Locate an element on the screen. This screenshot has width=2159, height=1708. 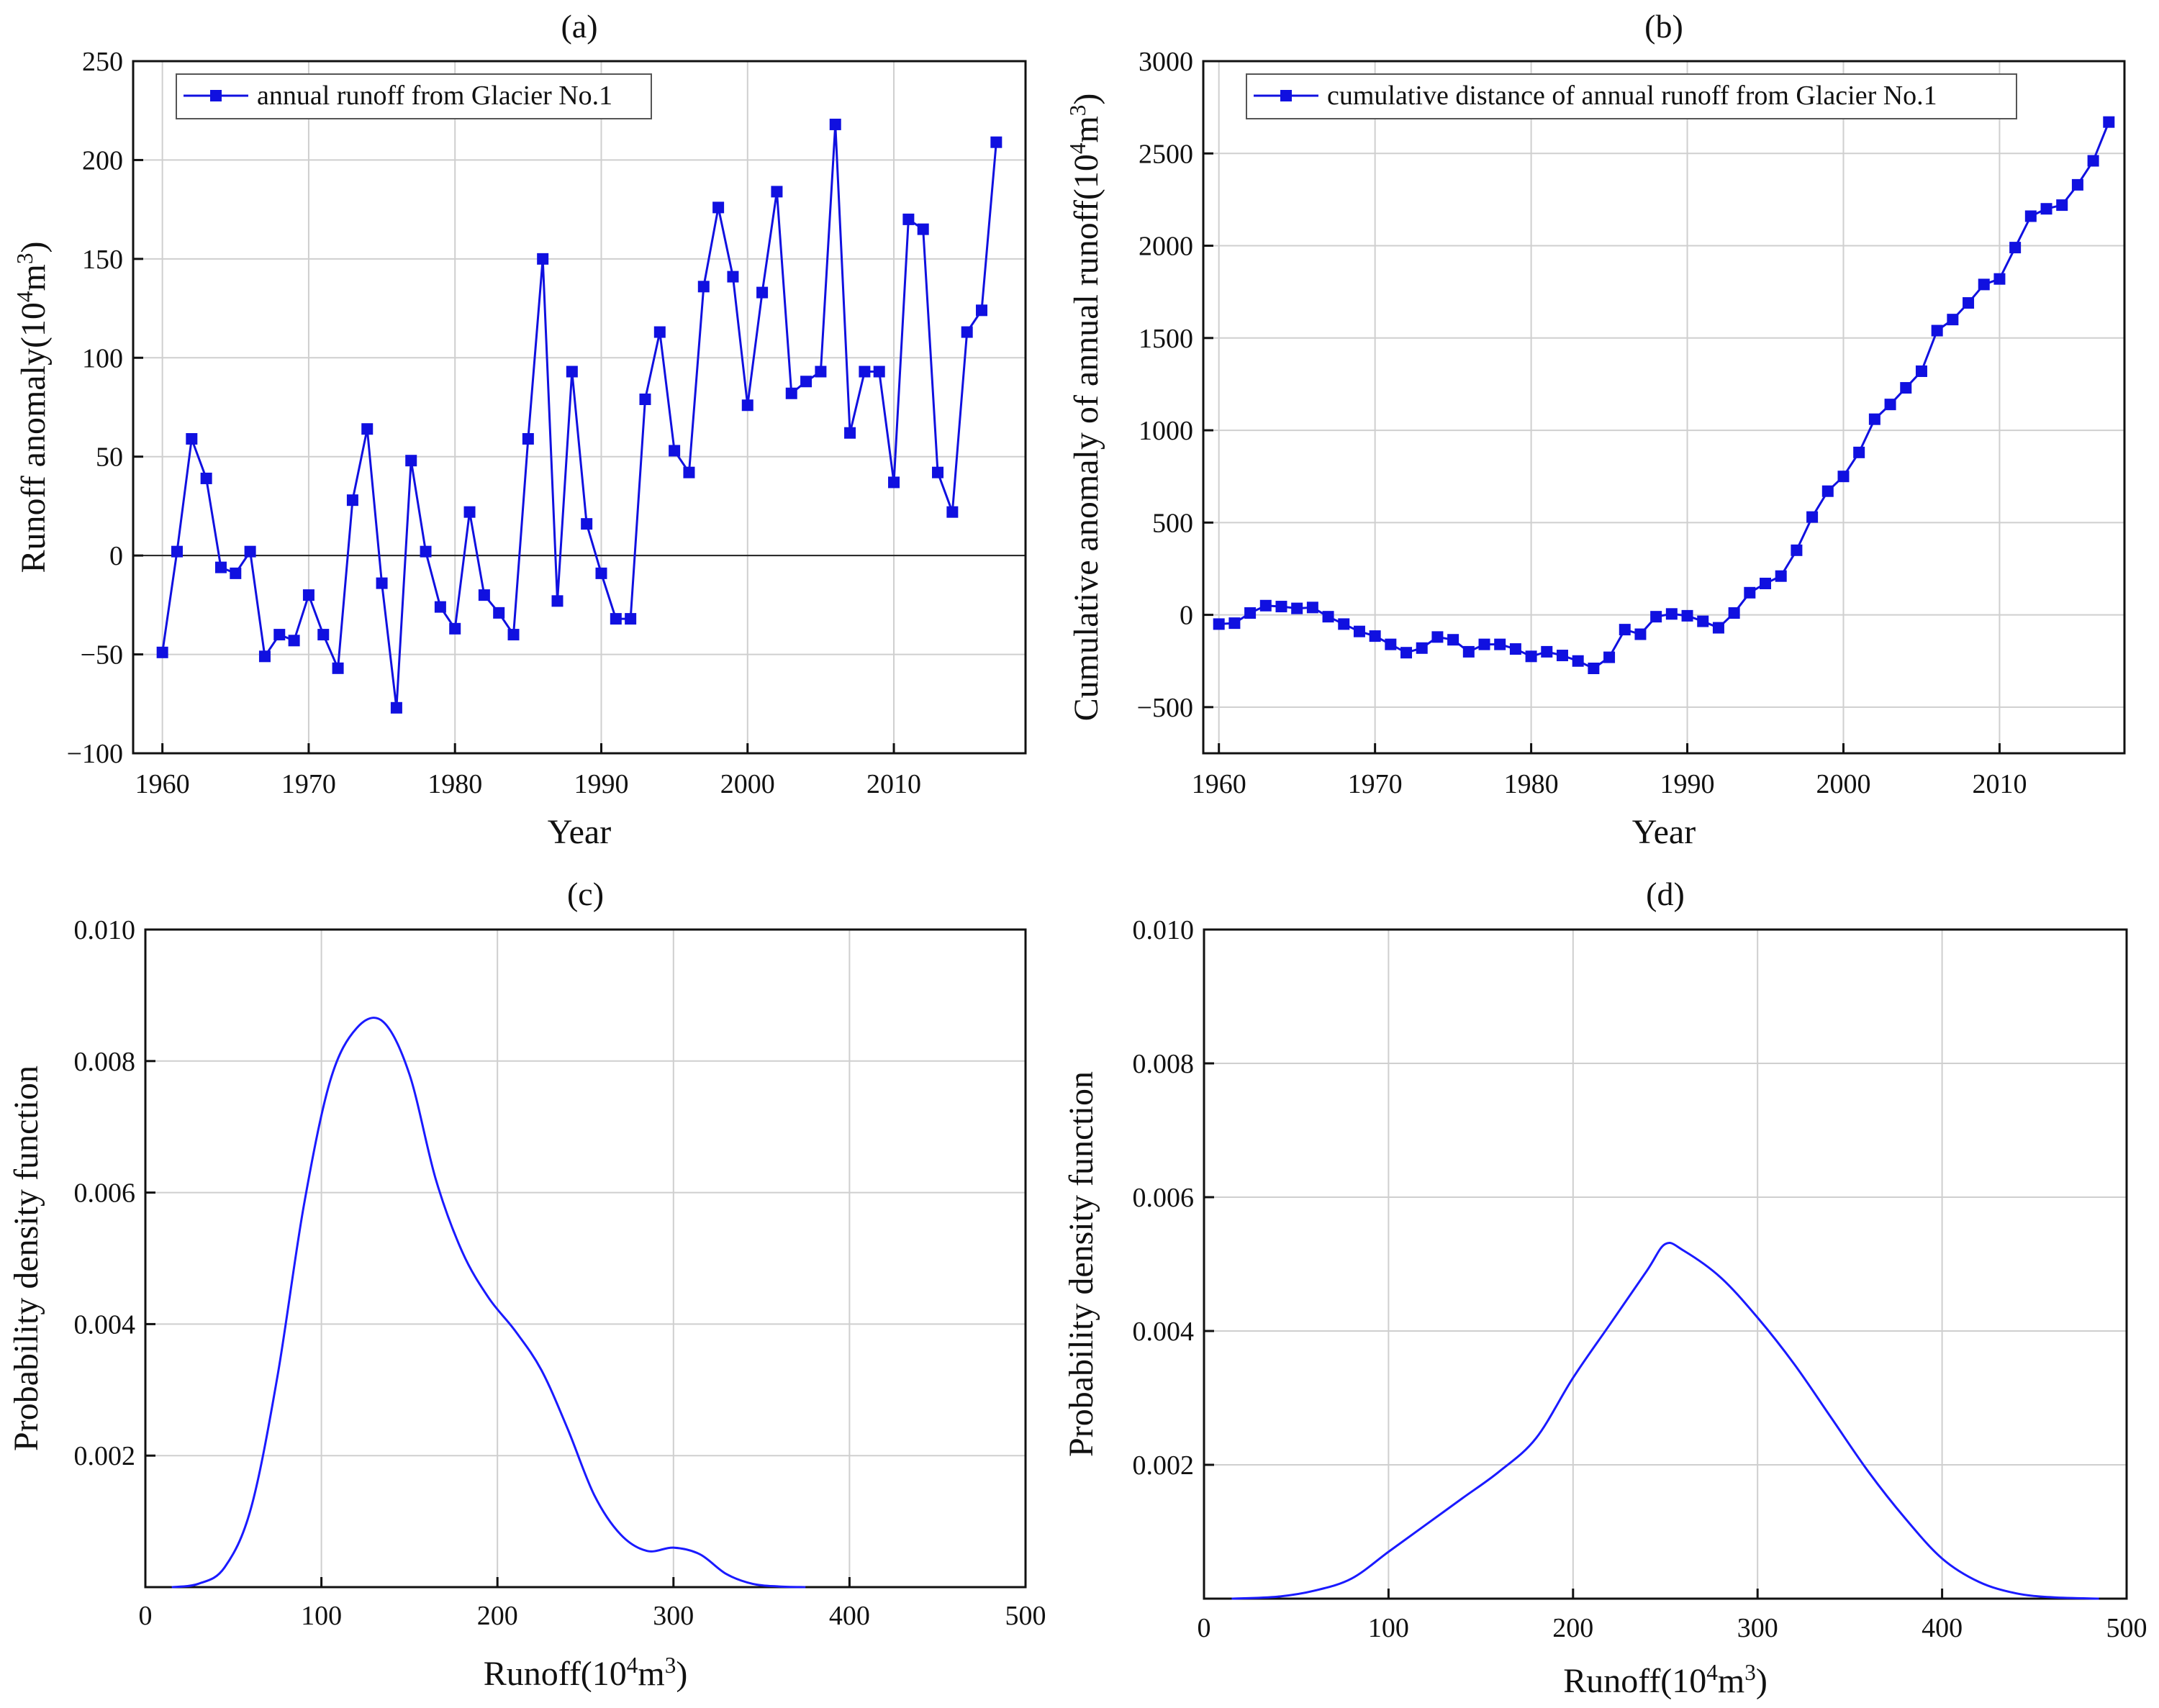
legend-marker is located at coordinates (1286, 96).